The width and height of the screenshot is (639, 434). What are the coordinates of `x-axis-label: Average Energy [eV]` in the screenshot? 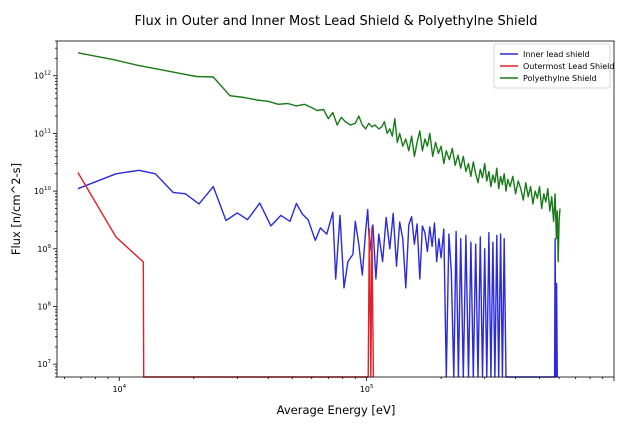 It's located at (336, 410).